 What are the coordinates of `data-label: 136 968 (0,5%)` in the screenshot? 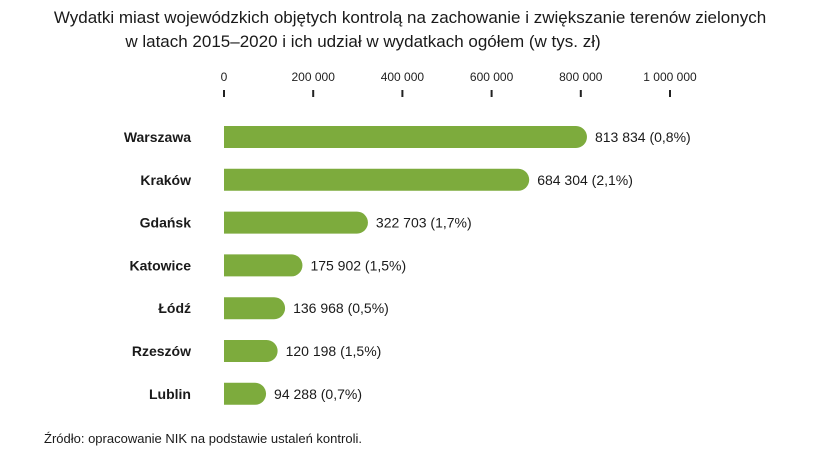 It's located at (341, 308).